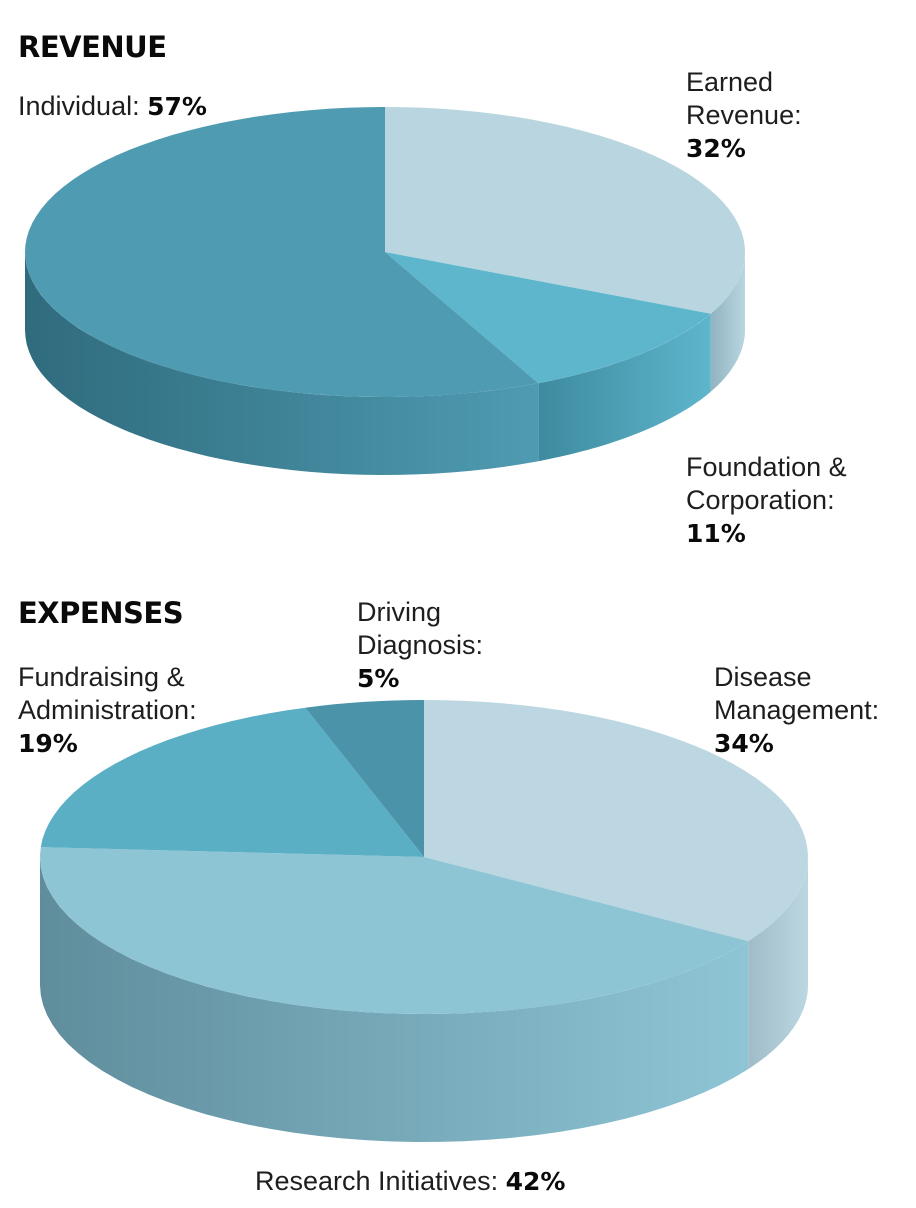 This screenshot has width=916, height=1208. I want to click on revenue-label-earned: Earned Revenue: 32%, so click(761, 115).